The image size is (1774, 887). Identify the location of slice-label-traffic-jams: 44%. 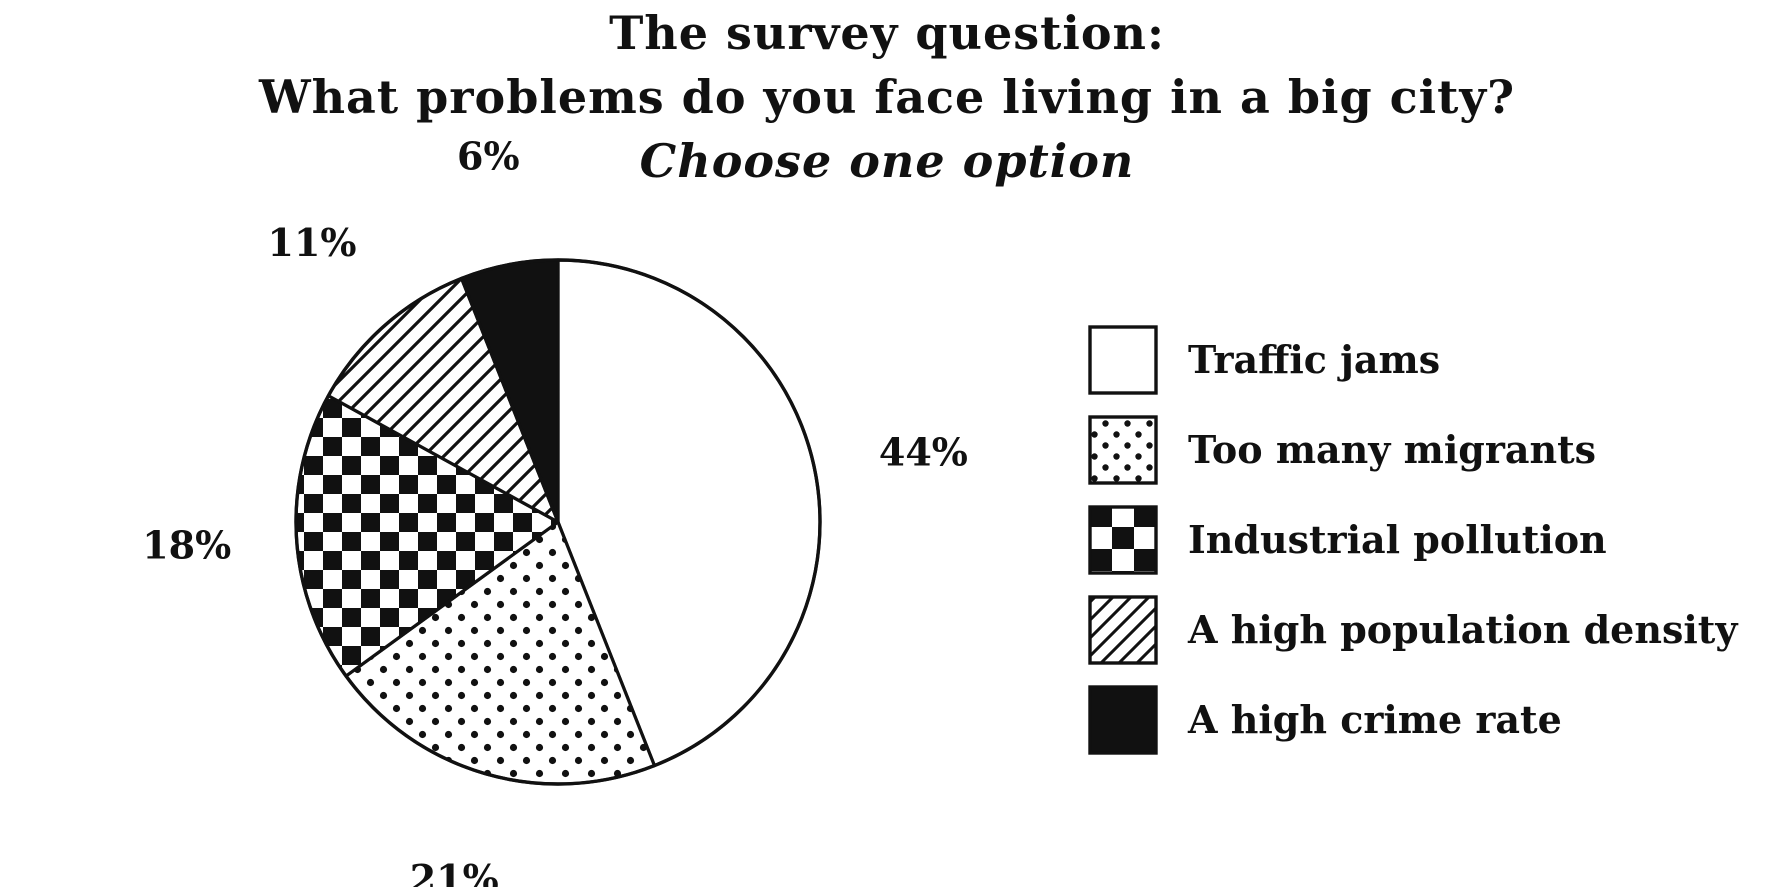
(923, 451).